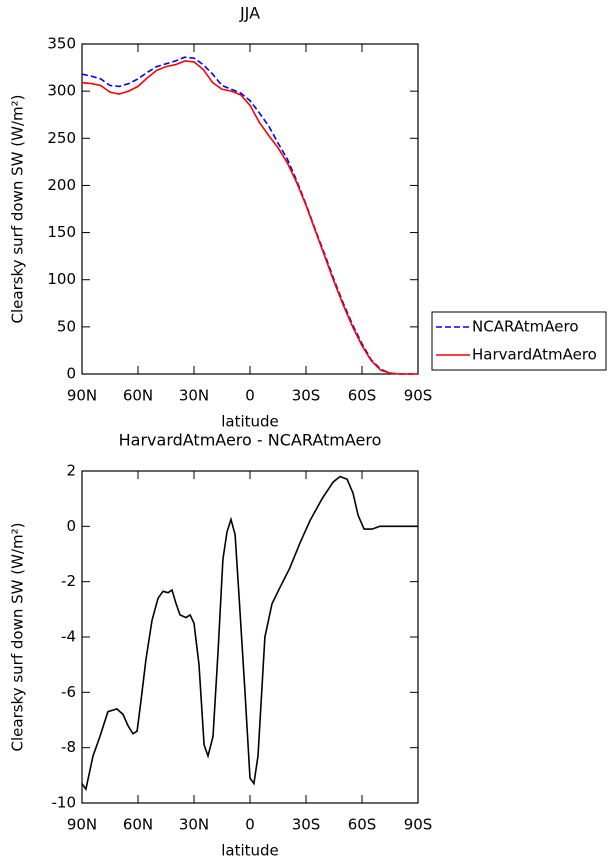 This screenshot has height=862, width=610. Describe the element at coordinates (61, 138) in the screenshot. I see `y-tick-label: 250` at that location.